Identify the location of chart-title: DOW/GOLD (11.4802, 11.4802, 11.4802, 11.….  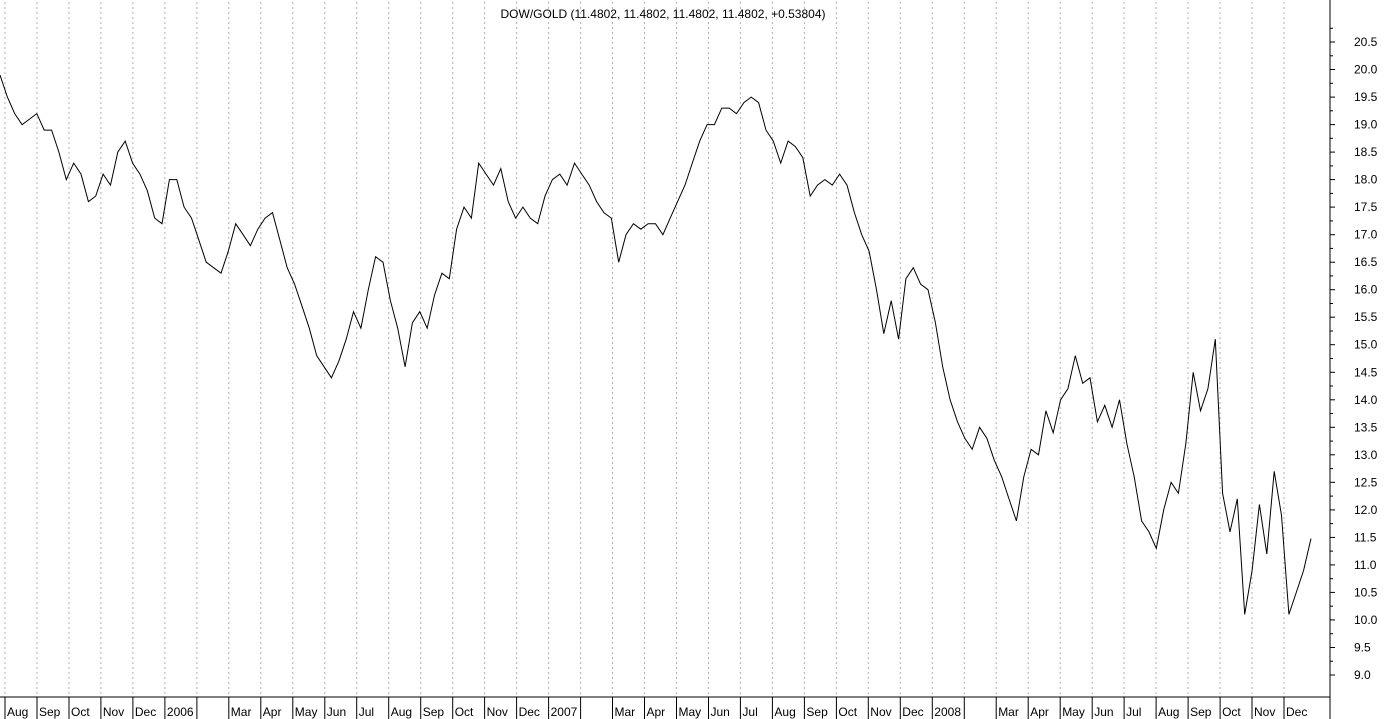
(663, 14).